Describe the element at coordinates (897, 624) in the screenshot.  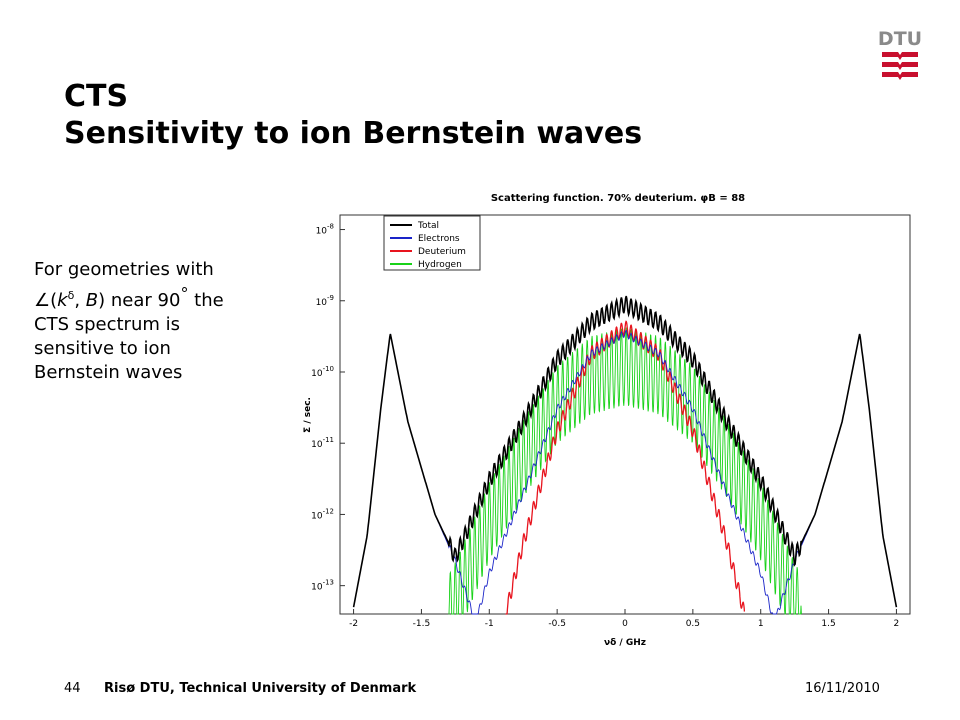
I see `x-tick-label: 2` at that location.